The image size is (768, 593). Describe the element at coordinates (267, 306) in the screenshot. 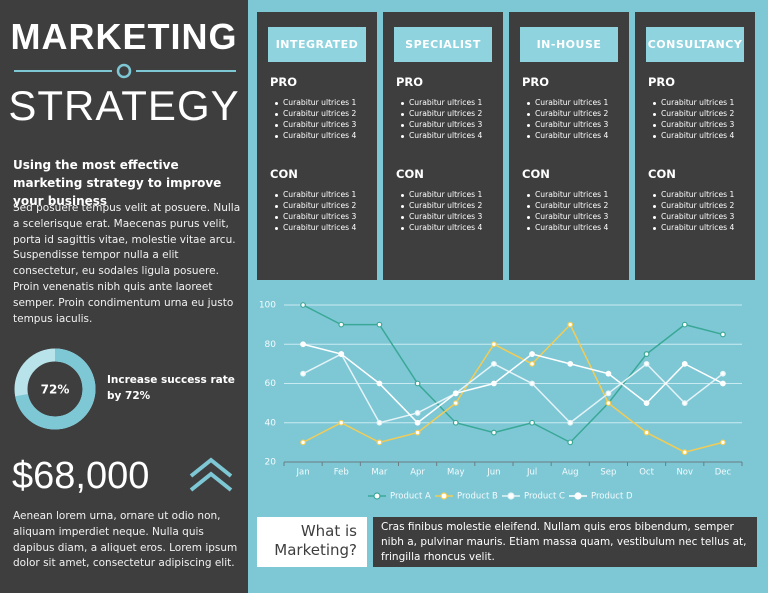

I see `y-tick-label: 100` at that location.